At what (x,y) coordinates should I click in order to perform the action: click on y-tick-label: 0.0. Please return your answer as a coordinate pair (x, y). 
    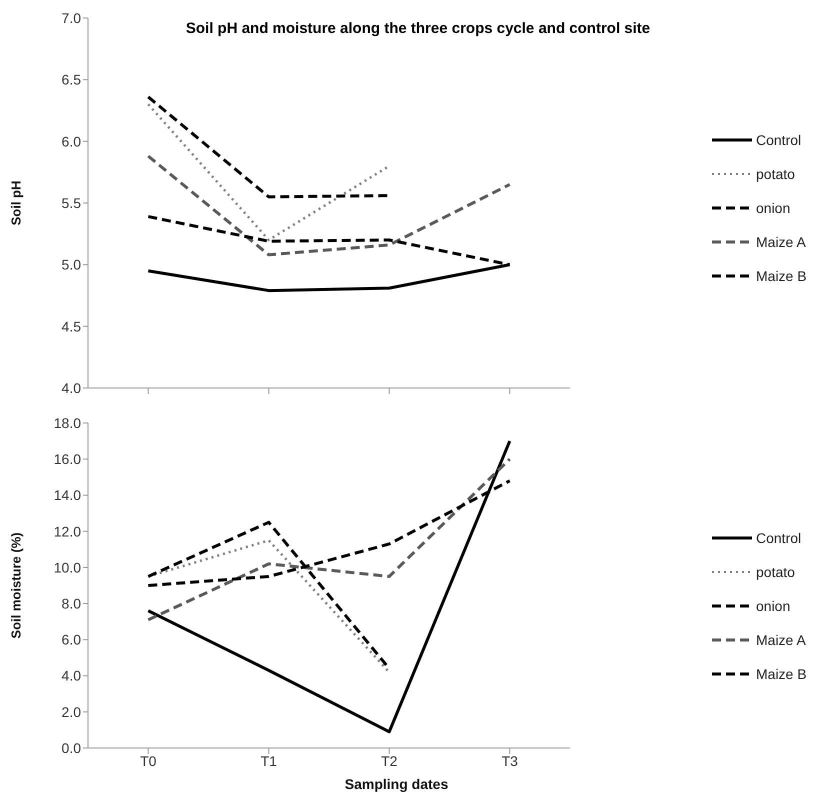
    Looking at the image, I should click on (72, 748).